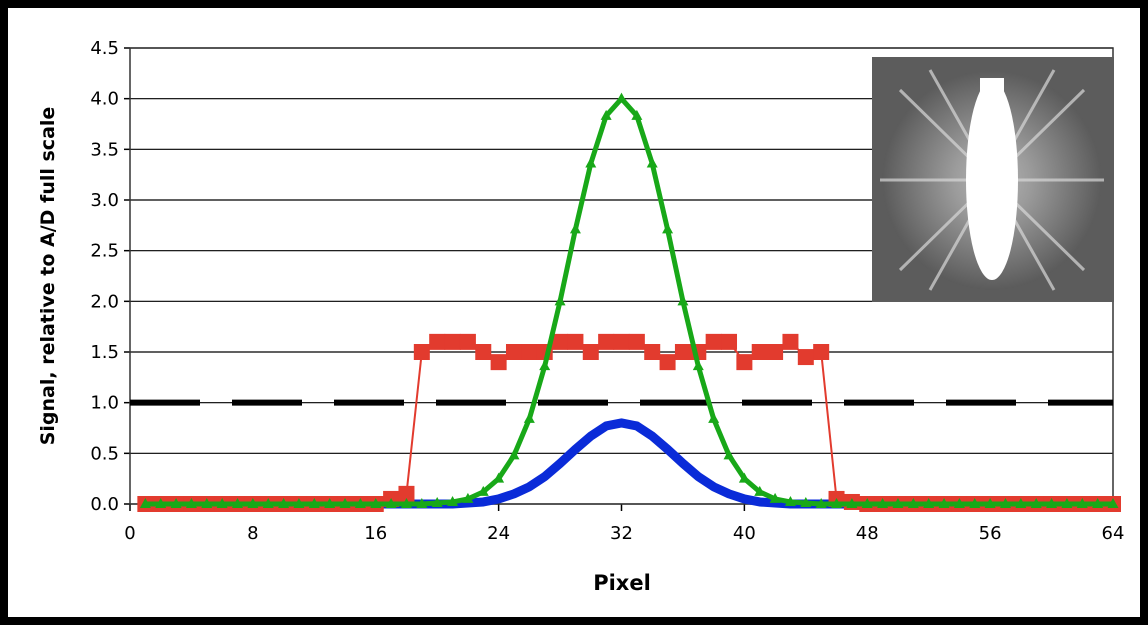  Describe the element at coordinates (498, 533) in the screenshot. I see `x-tick-label: 24` at that location.